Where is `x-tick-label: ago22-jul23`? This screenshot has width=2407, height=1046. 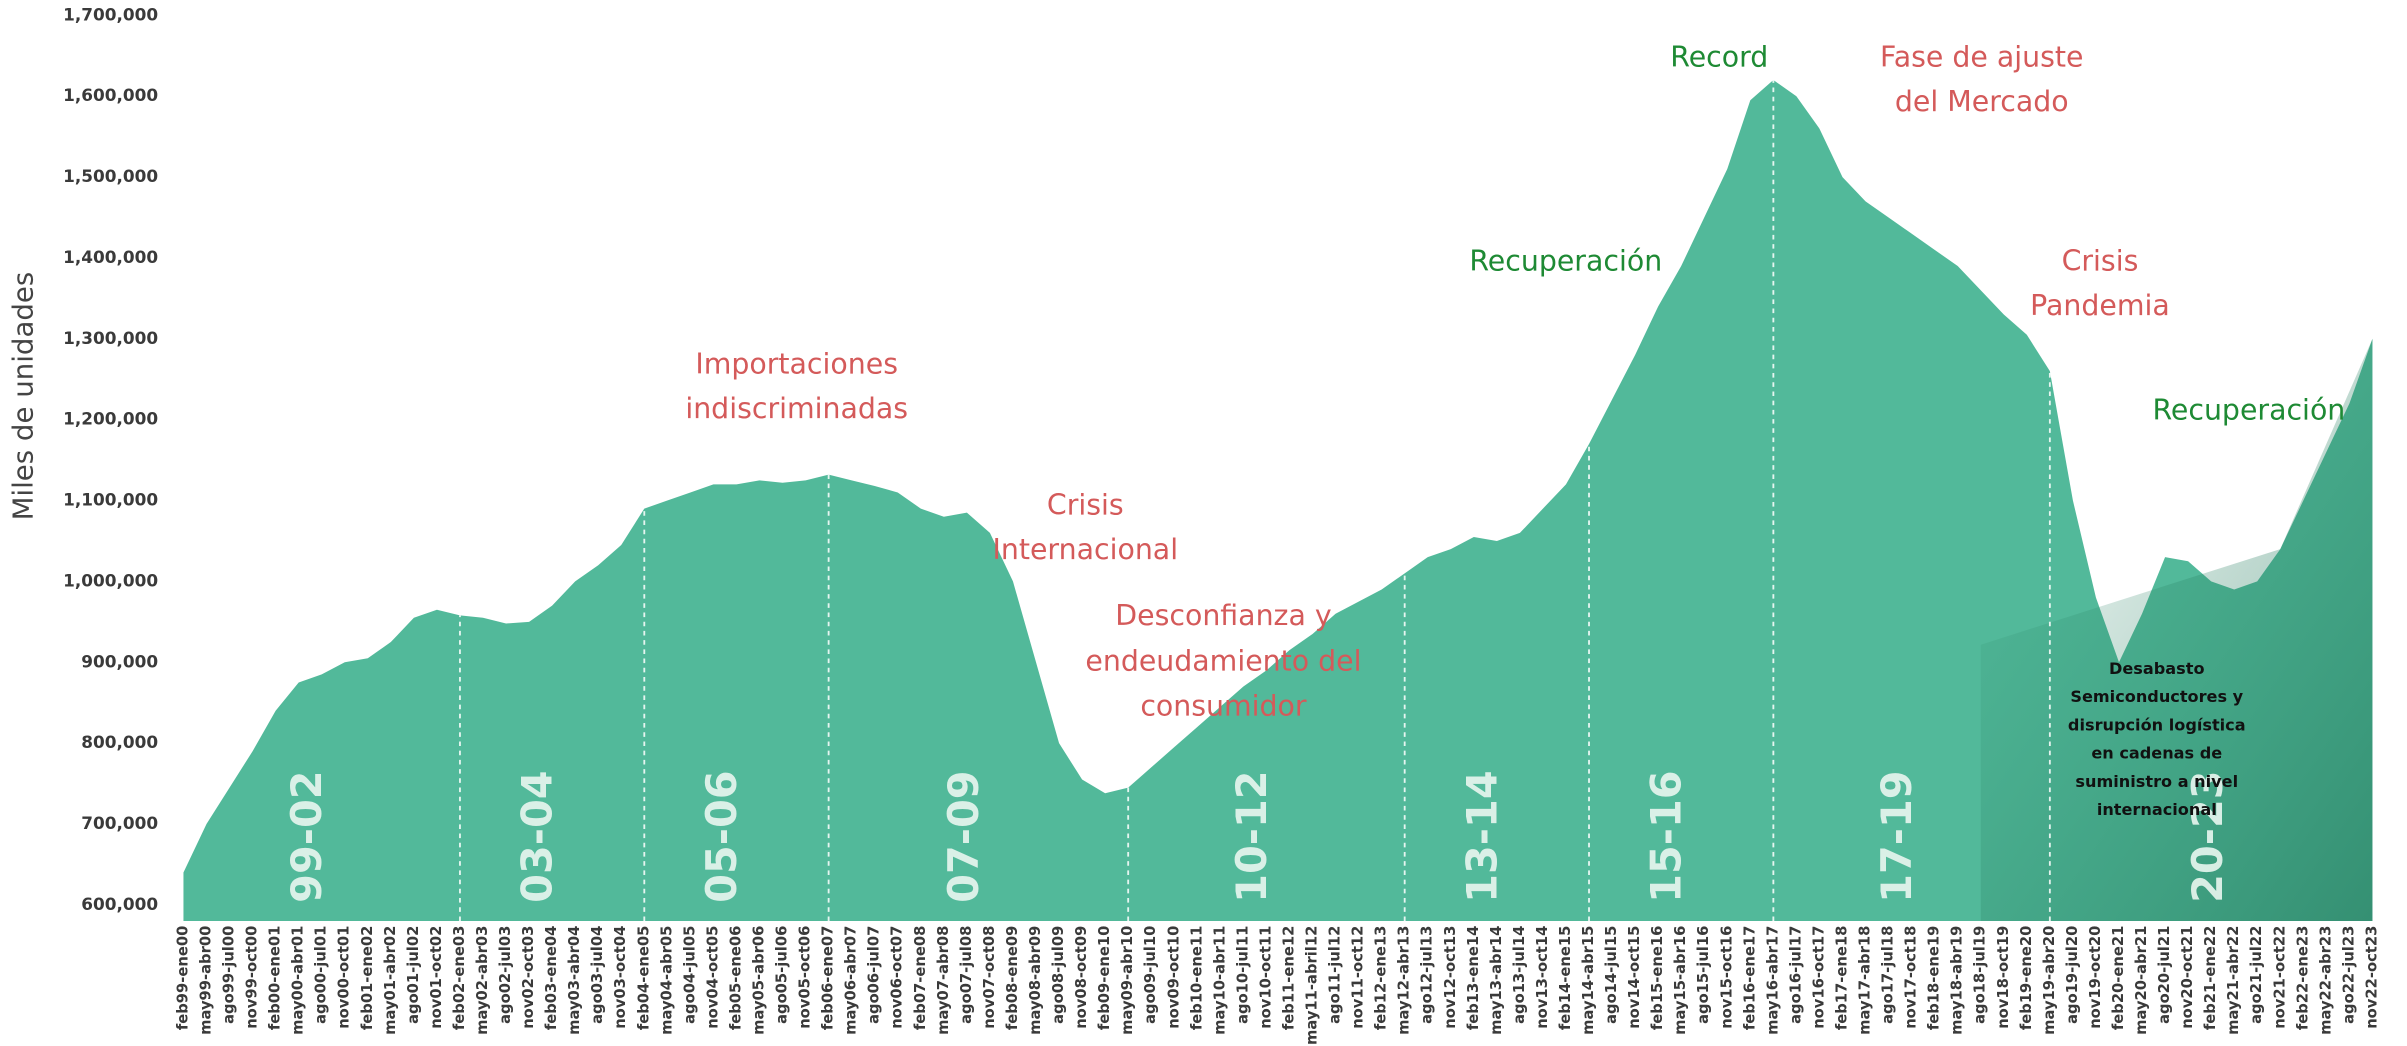
x-tick-label: ago22-jul23 is located at coordinates (2348, 975).